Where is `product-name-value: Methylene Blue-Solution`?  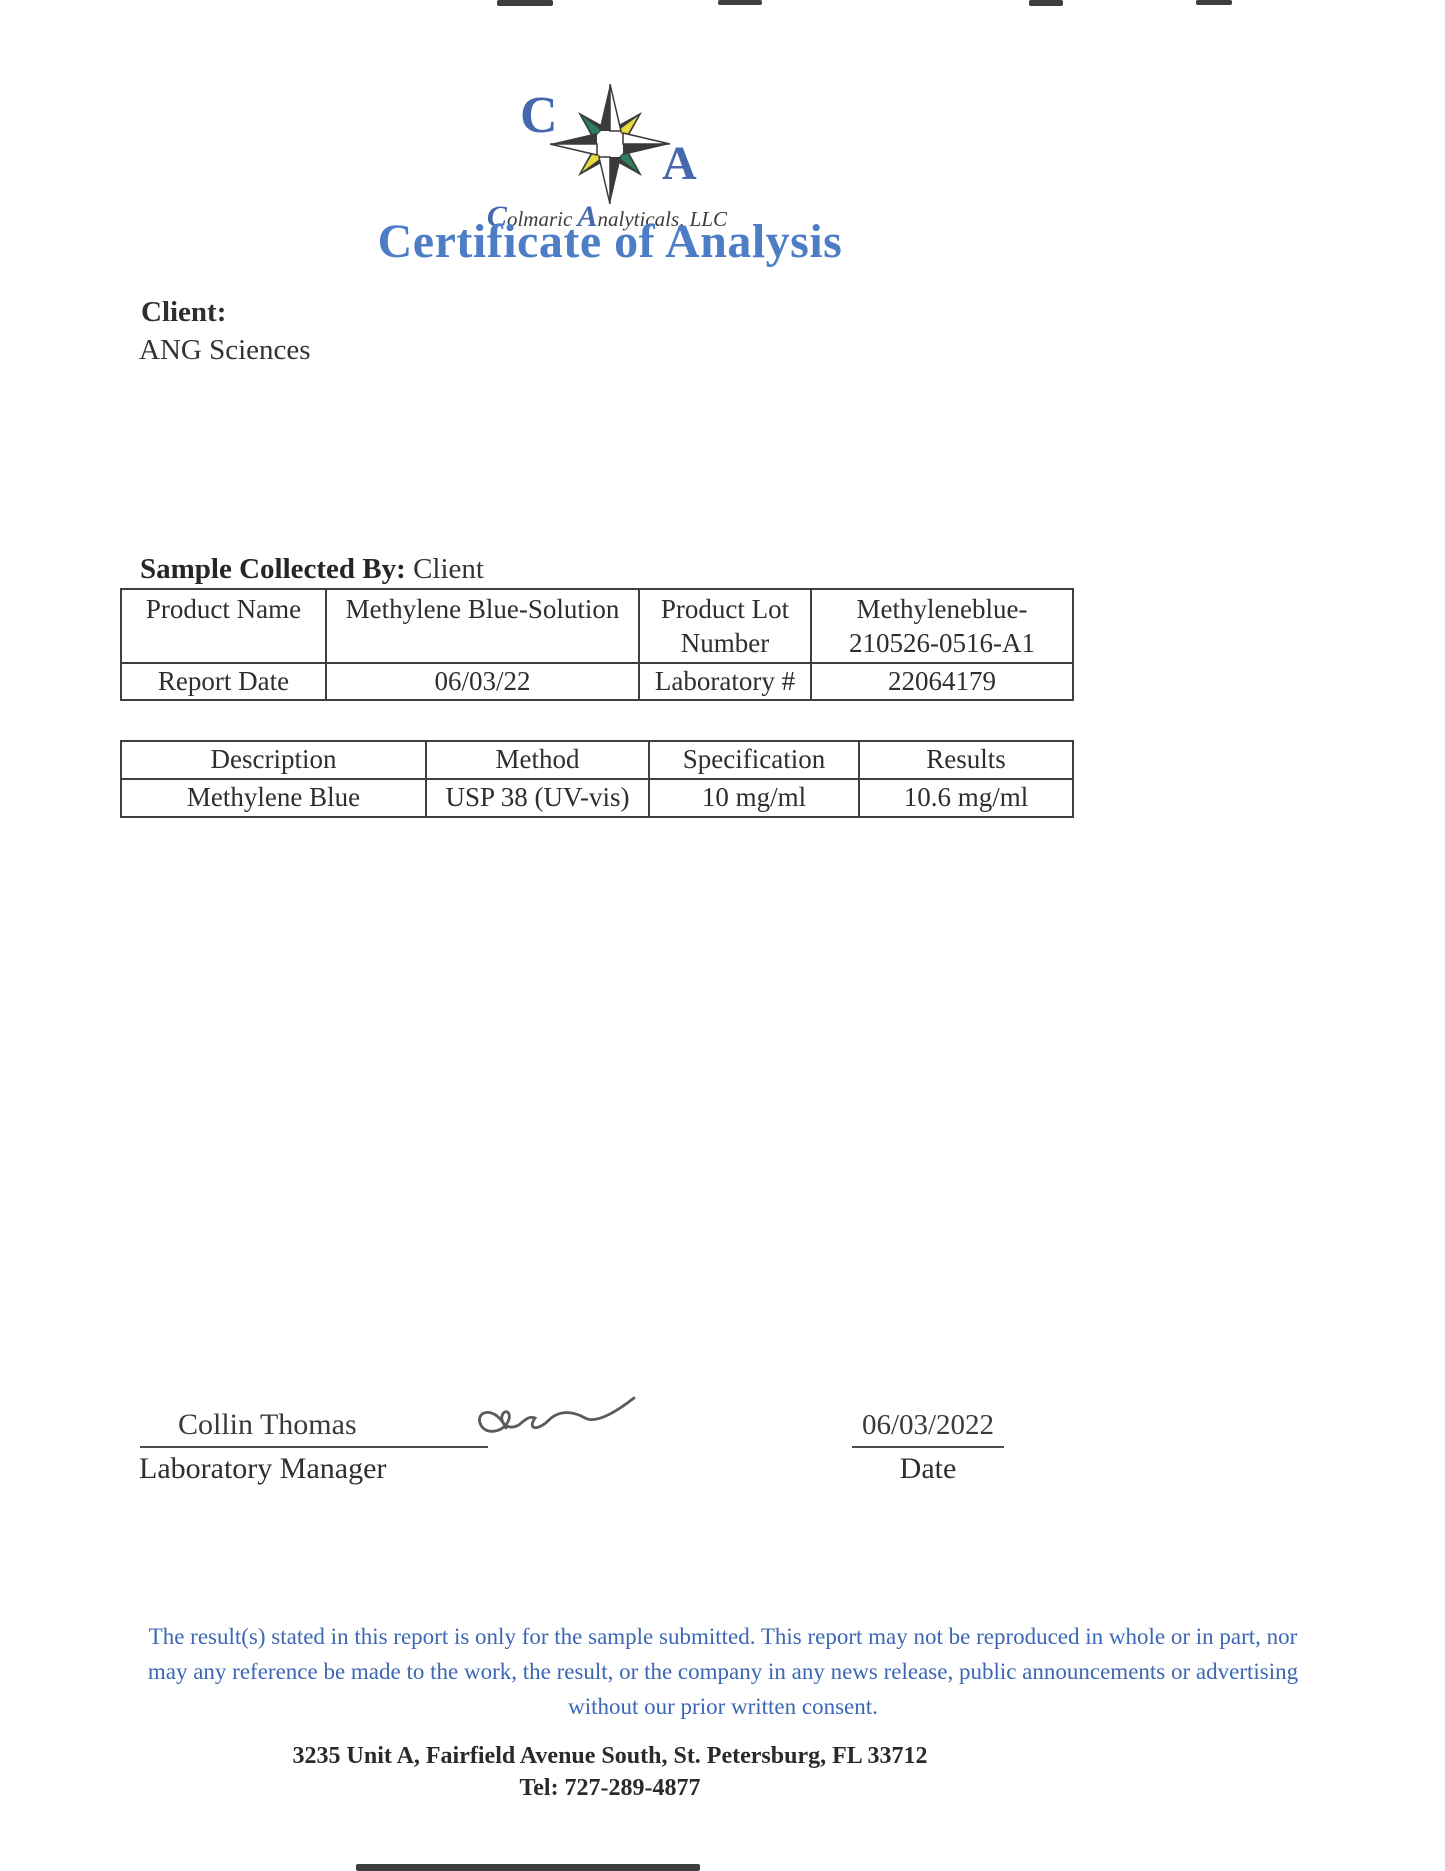 product-name-value: Methylene Blue-Solution is located at coordinates (482, 626).